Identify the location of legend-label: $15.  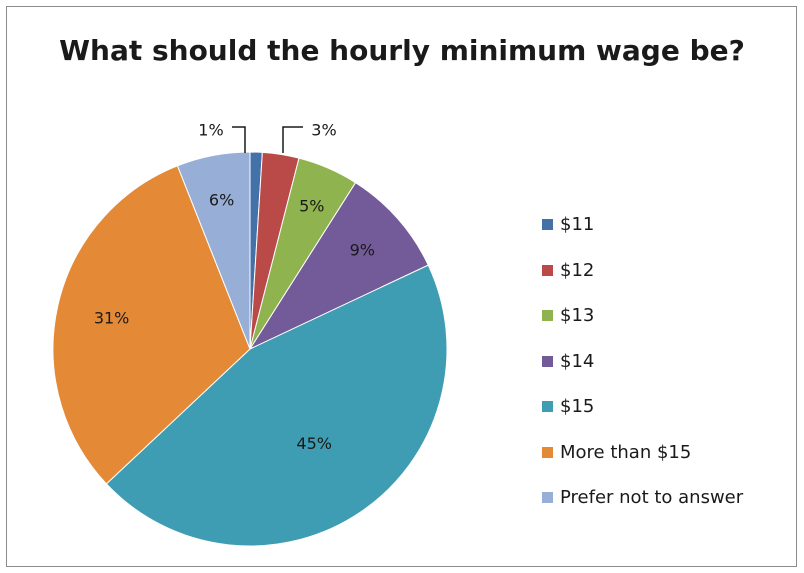
(577, 407).